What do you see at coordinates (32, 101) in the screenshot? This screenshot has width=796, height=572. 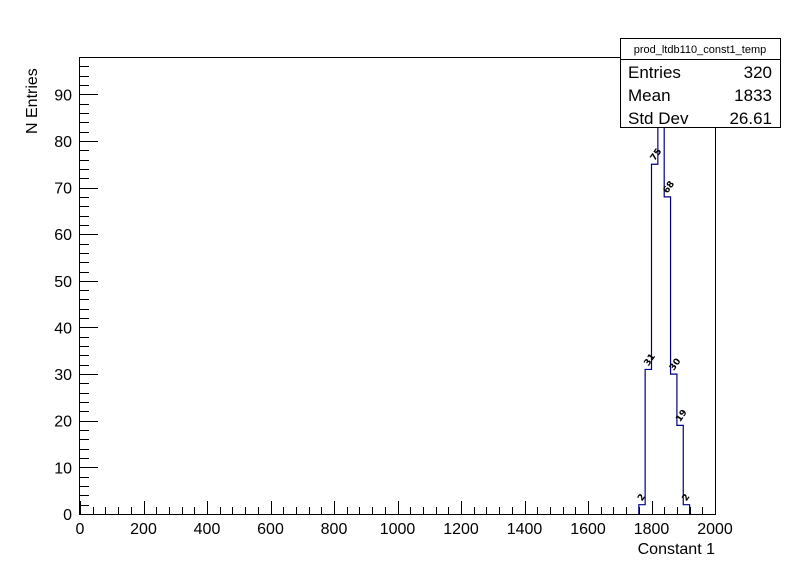 I see `y-axis-title: N Entries` at bounding box center [32, 101].